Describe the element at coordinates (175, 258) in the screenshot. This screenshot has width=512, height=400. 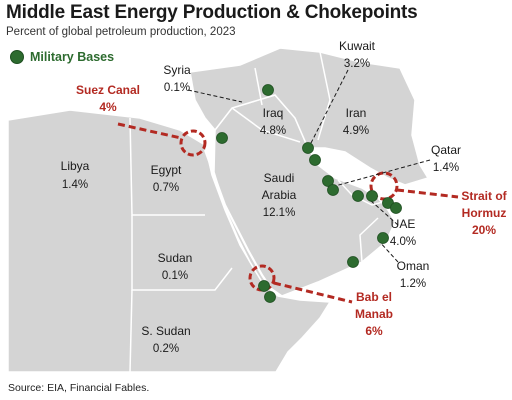
I see `country-label-sudan: Sudan` at that location.